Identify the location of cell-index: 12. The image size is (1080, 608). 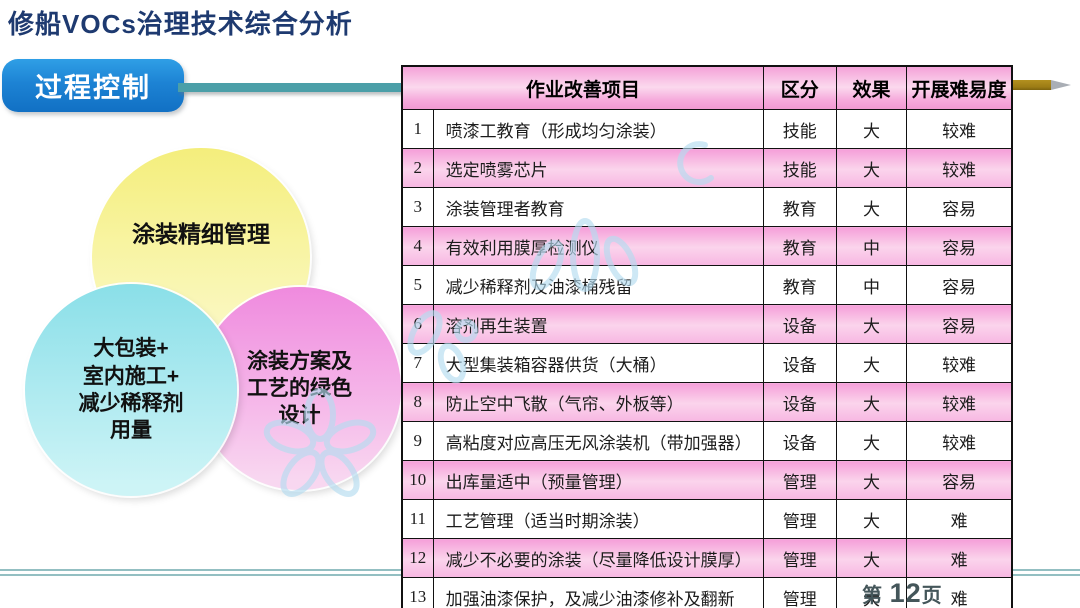
(417, 558).